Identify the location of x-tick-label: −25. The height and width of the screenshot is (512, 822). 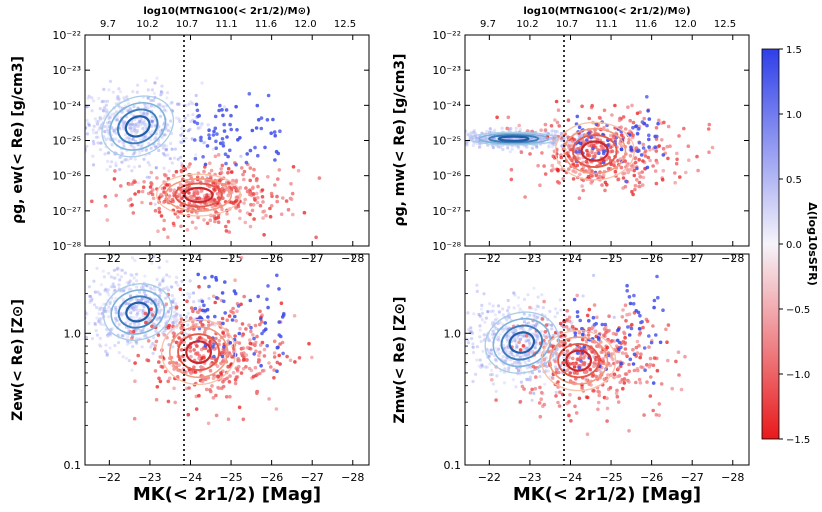
(610, 477).